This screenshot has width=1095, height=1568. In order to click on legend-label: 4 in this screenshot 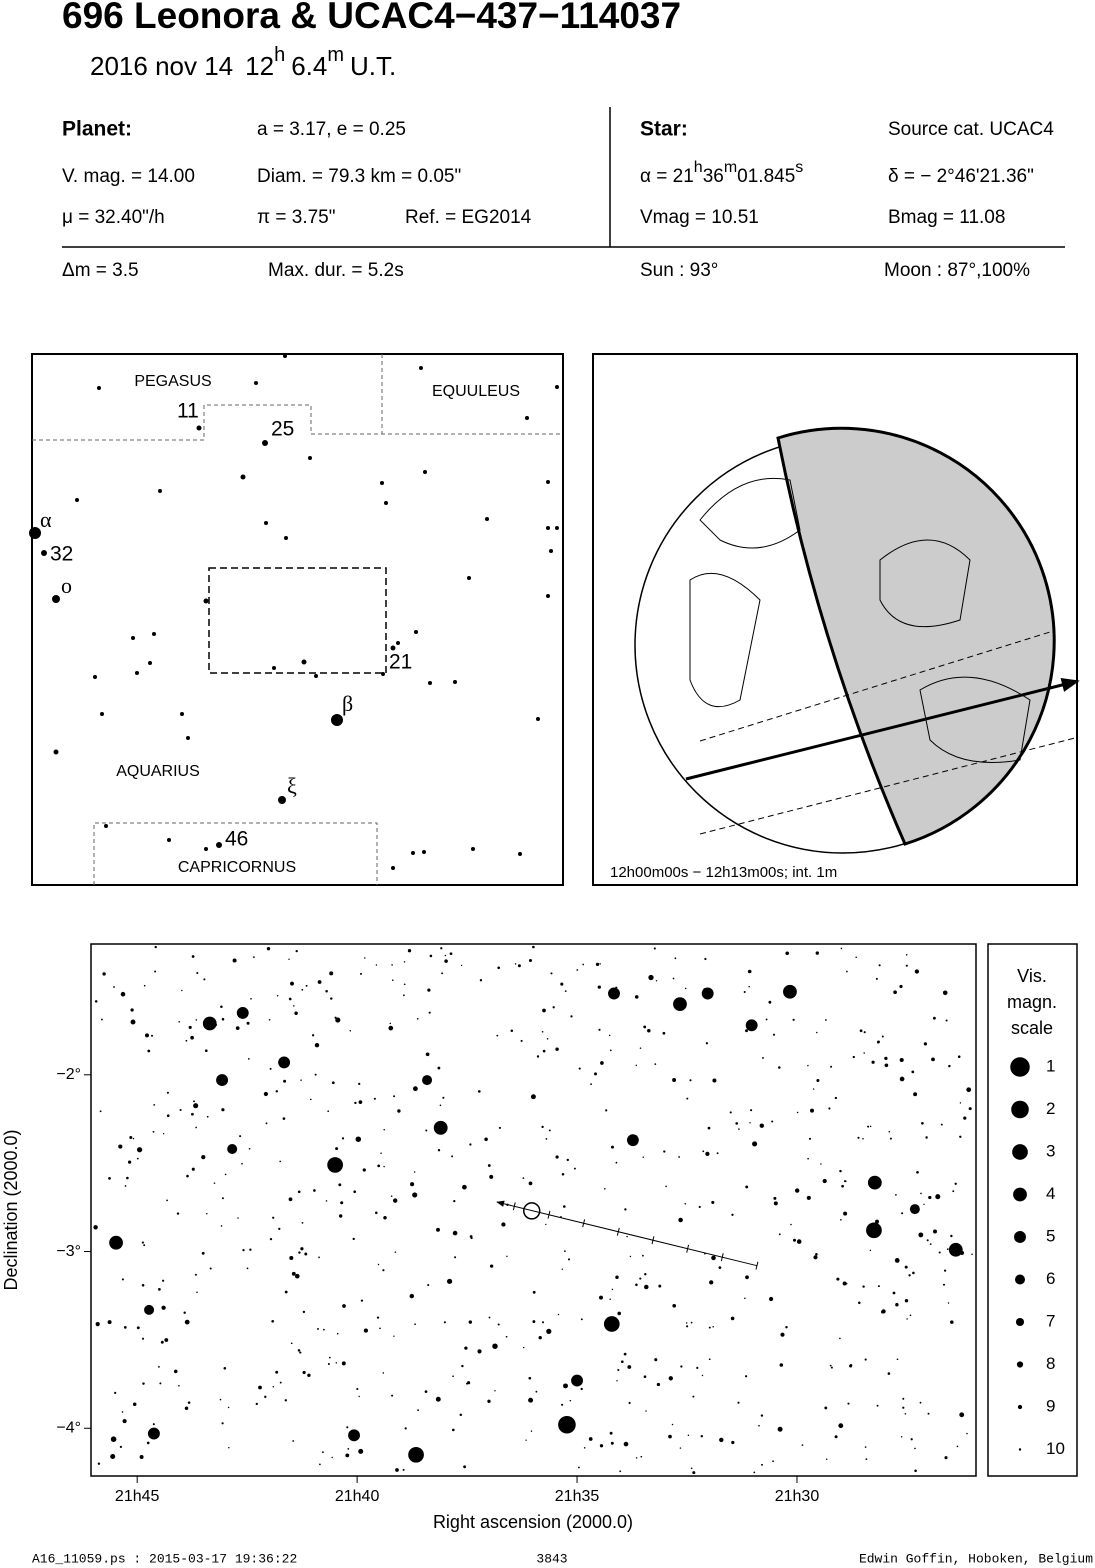, I will do `click(1050, 1193)`.